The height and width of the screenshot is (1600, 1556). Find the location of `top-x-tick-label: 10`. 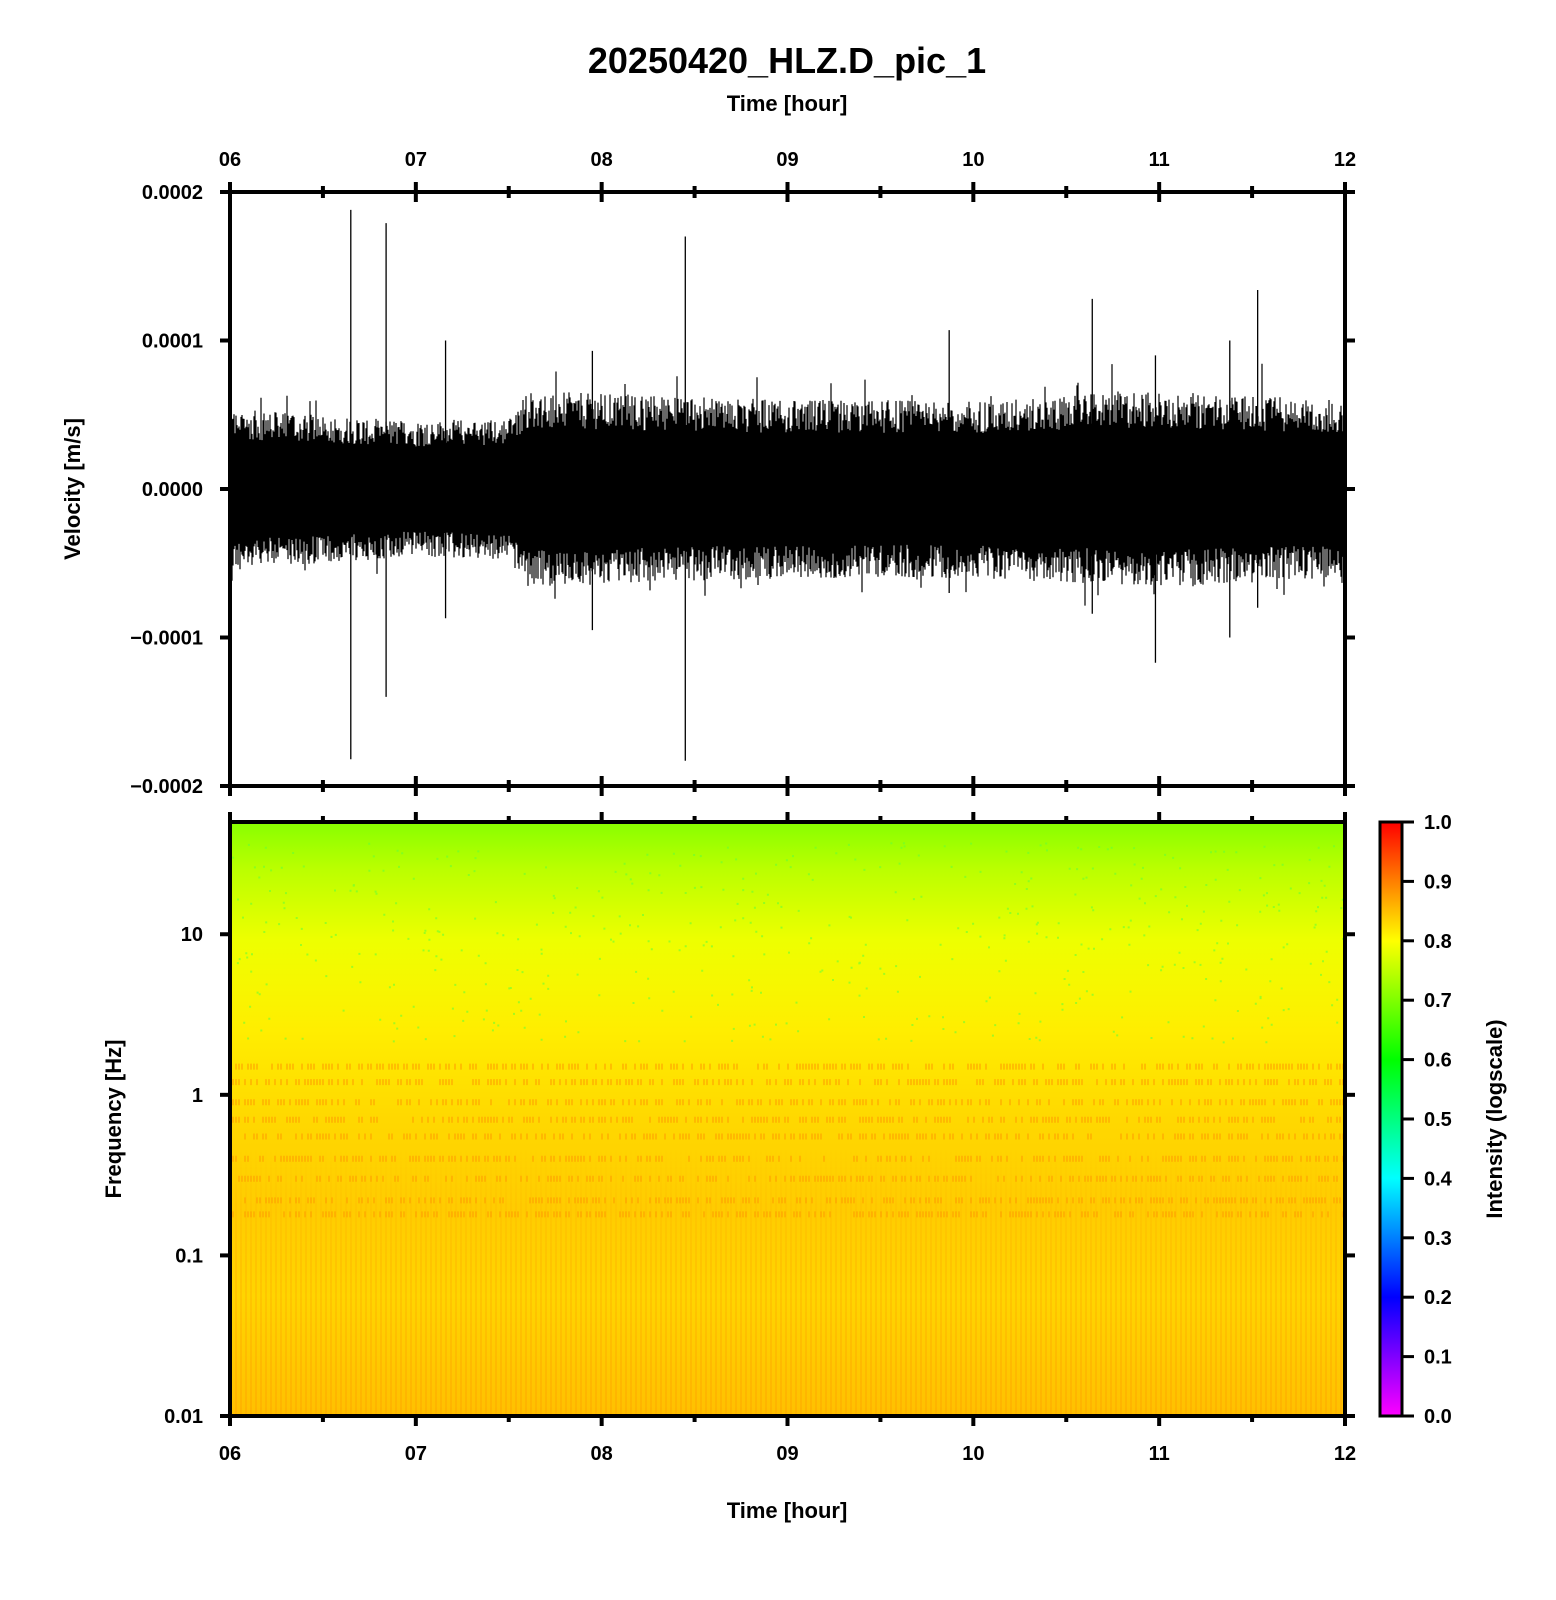

top-x-tick-label: 10 is located at coordinates (973, 160).